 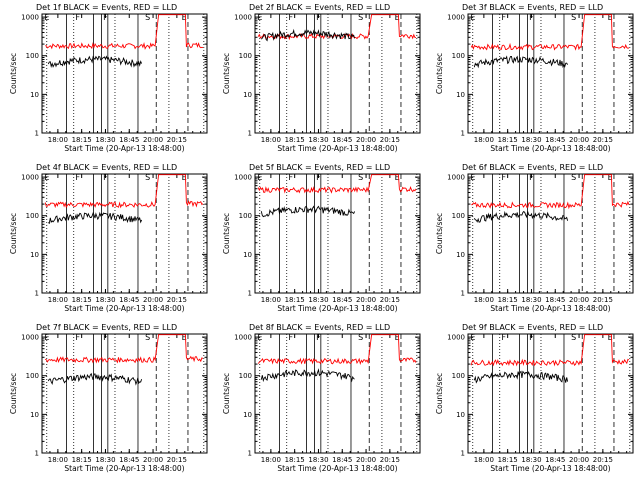 What do you see at coordinates (106, 167) in the screenshot?
I see `panel-title: Det 4f BLACK = Events, RED = LLD` at bounding box center [106, 167].